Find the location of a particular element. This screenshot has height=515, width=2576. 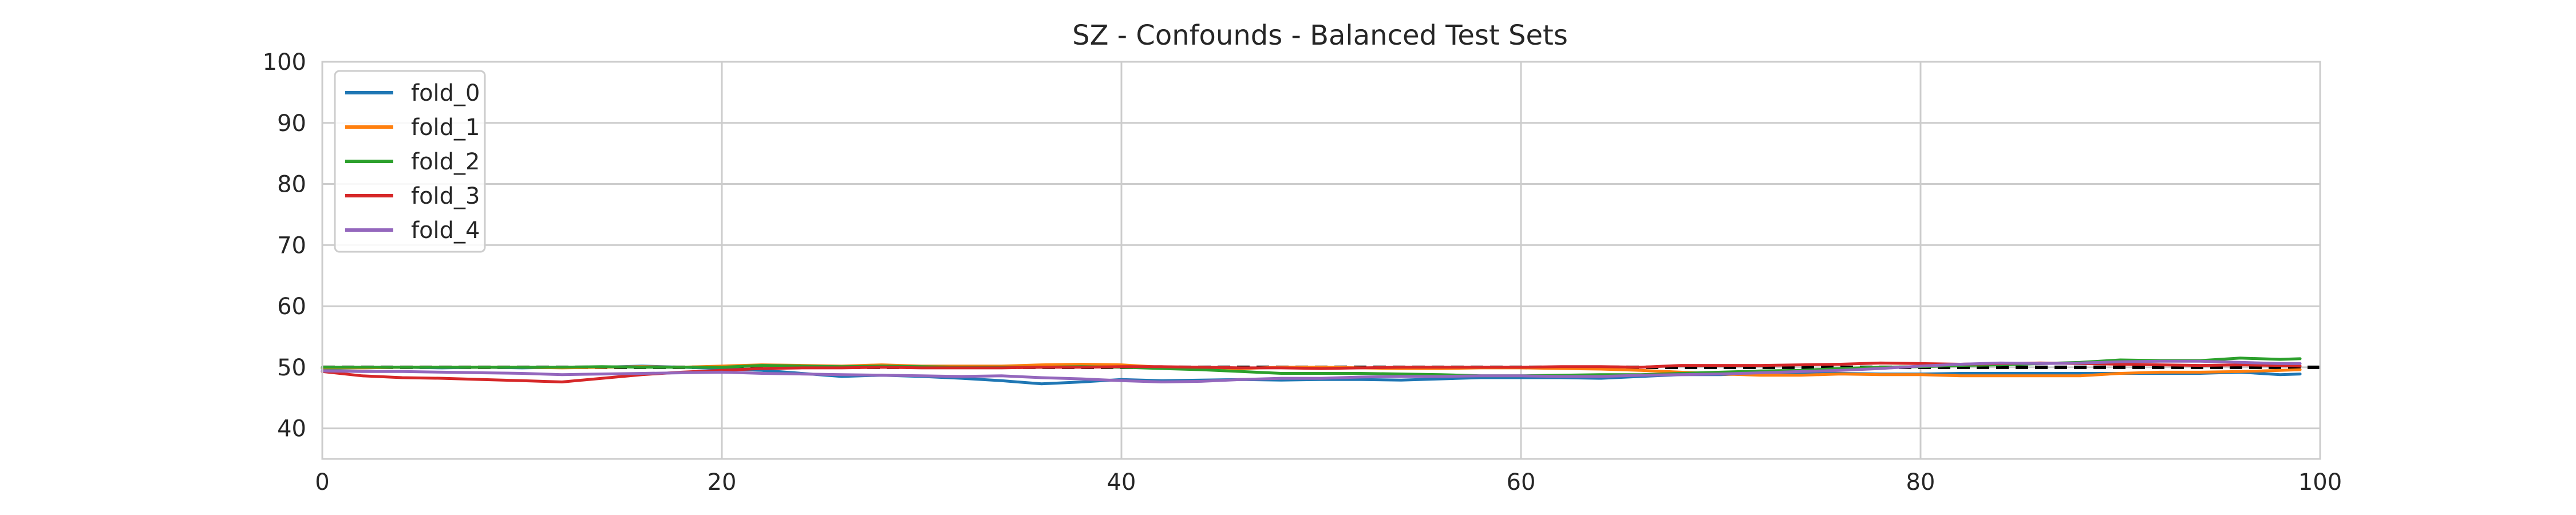

legend-label-fold_0: fold_0 is located at coordinates (445, 93).